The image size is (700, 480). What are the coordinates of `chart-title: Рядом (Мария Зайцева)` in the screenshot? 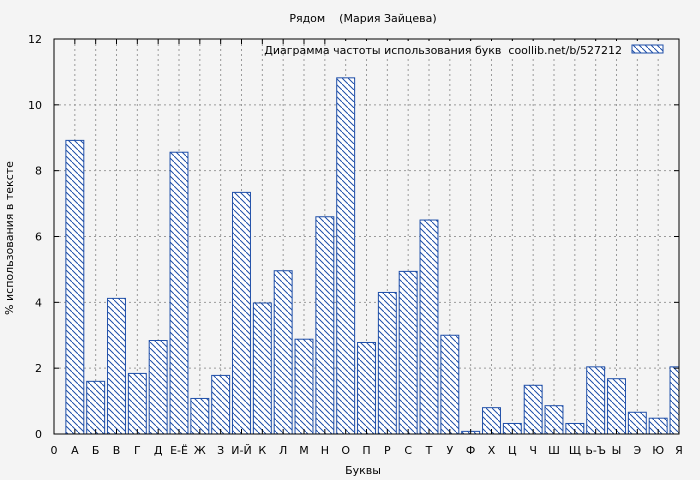 It's located at (362, 18).